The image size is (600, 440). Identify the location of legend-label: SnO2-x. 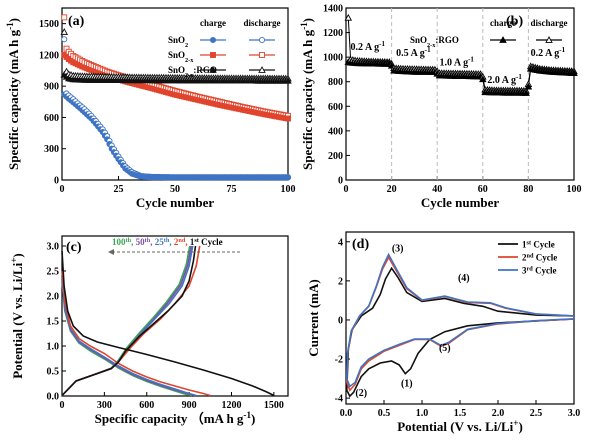
(181, 57).